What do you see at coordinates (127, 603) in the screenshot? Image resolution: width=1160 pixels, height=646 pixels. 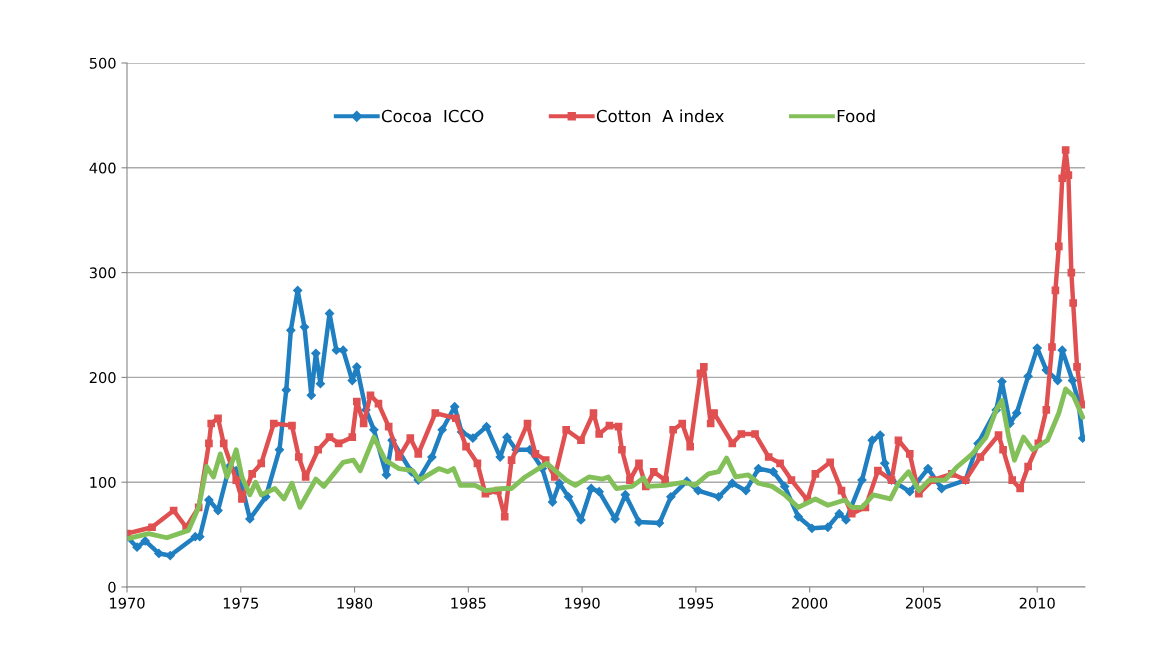 I see `x-tick-label: 1970` at bounding box center [127, 603].